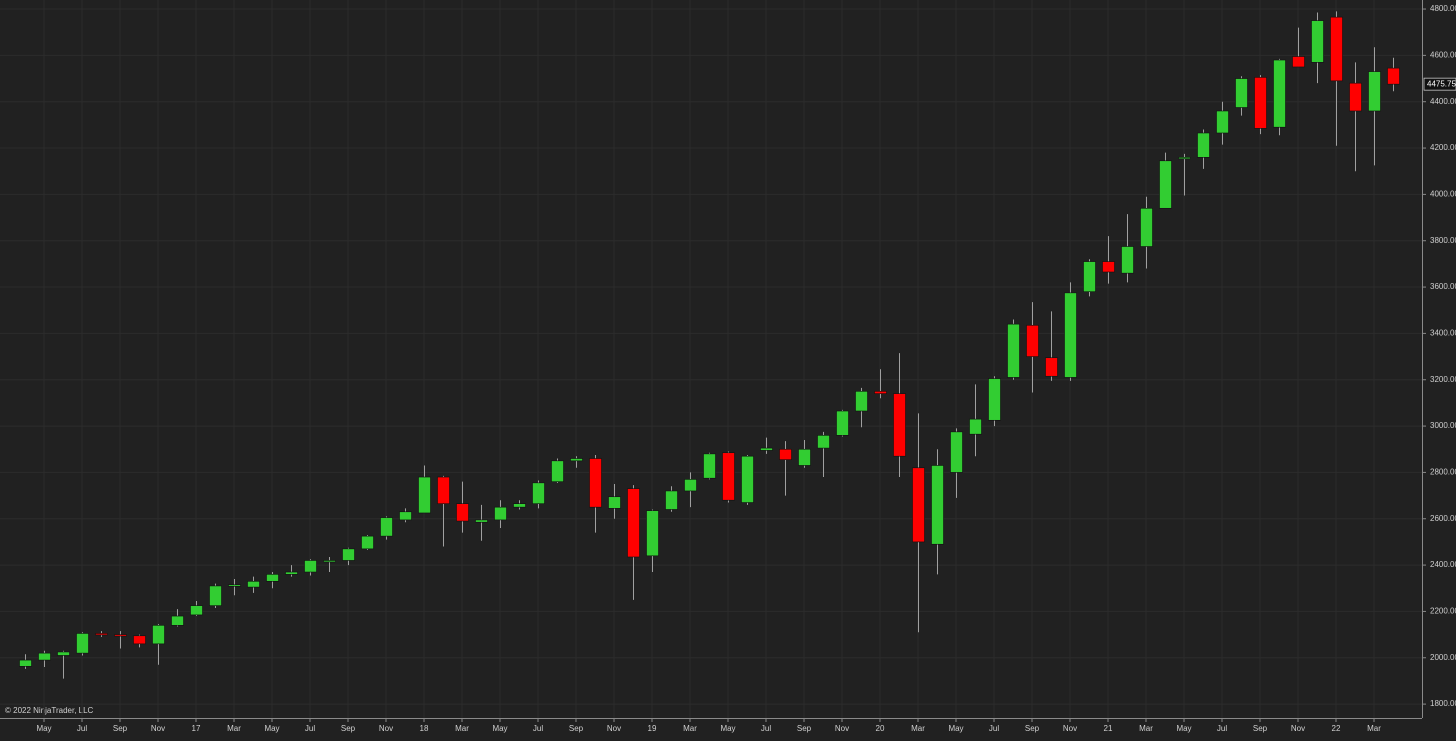 The image size is (1456, 741). Describe the element at coordinates (1443, 657) in the screenshot. I see `y-tick-label: 2000.00` at that location.